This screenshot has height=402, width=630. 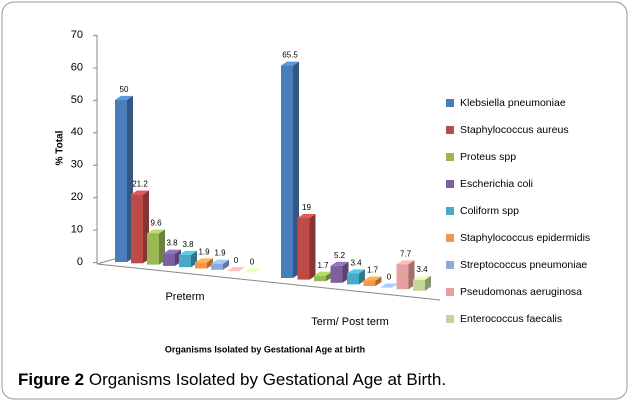 What do you see at coordinates (184, 297) in the screenshot?
I see `category-label: Preterm` at bounding box center [184, 297].